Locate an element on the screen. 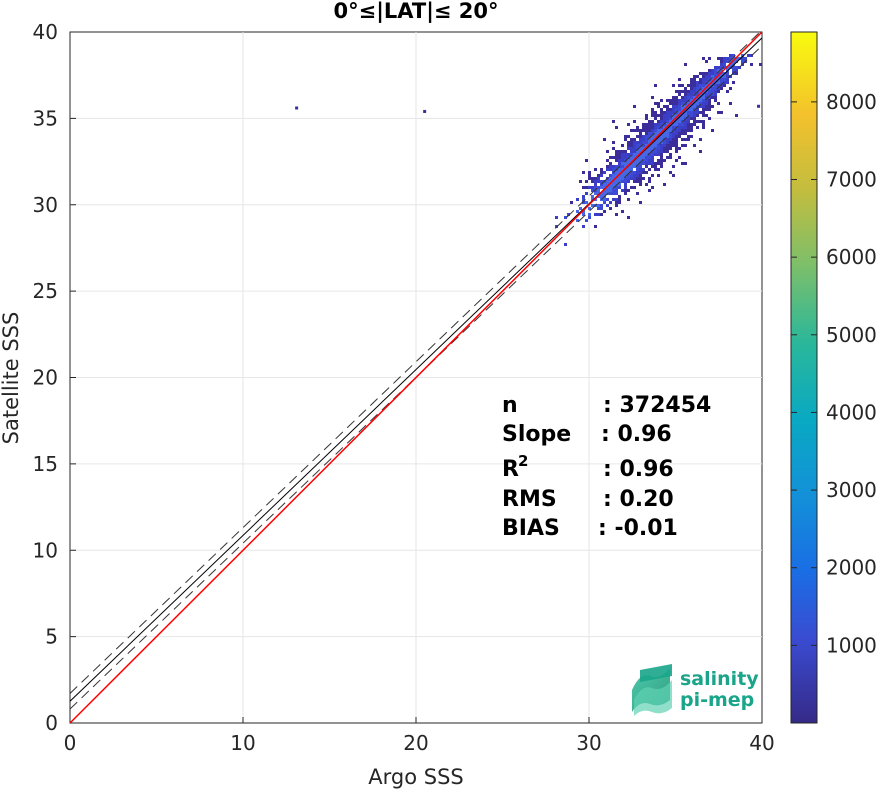 Image resolution: width=879 pixels, height=790 pixels. y-tick-label: 20 is located at coordinates (45, 378).